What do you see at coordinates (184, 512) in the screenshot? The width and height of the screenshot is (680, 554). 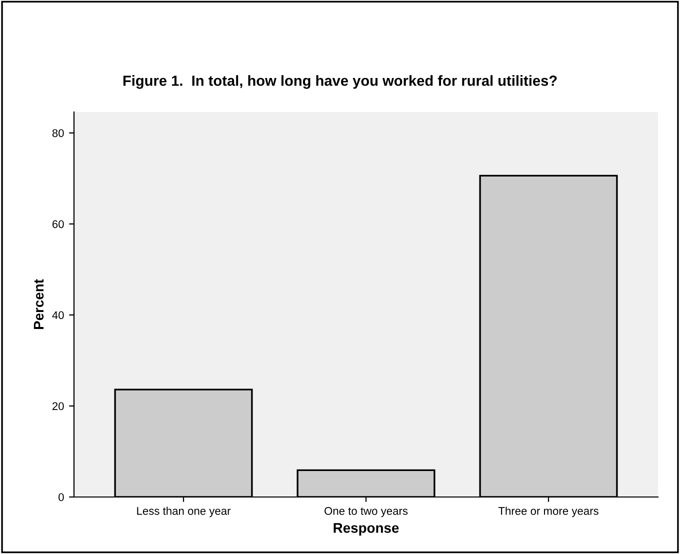 I see `x-tick-label: Less than one year` at bounding box center [184, 512].